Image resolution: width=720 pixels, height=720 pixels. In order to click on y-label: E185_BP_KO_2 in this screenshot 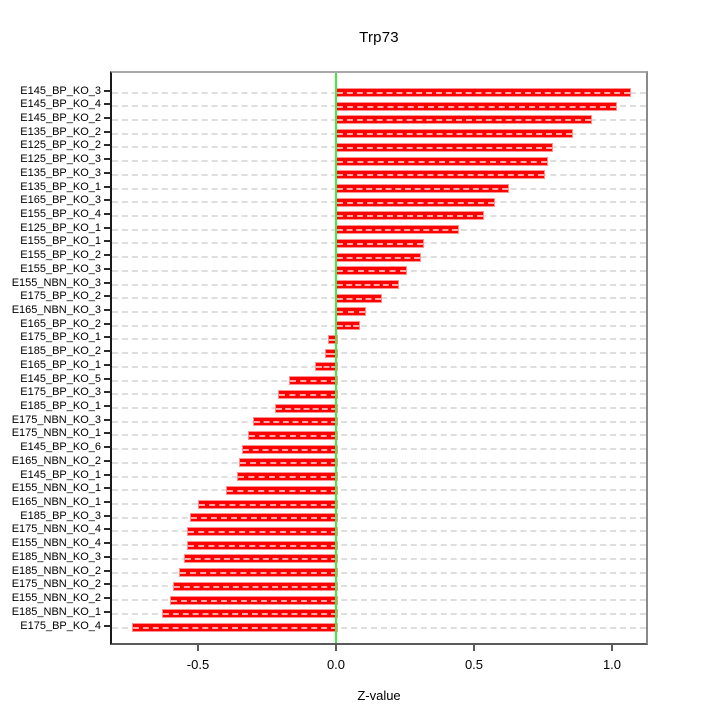, I will do `click(60, 351)`.